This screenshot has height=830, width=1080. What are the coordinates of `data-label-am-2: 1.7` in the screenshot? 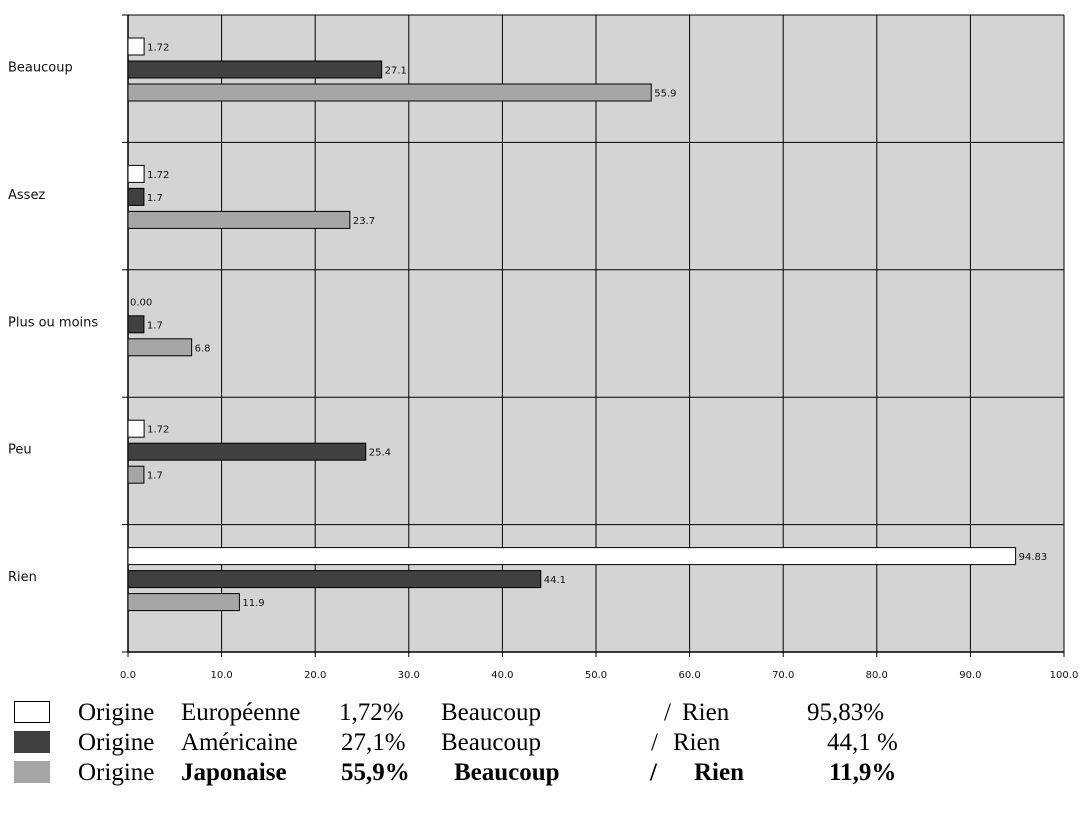 It's located at (155, 325).